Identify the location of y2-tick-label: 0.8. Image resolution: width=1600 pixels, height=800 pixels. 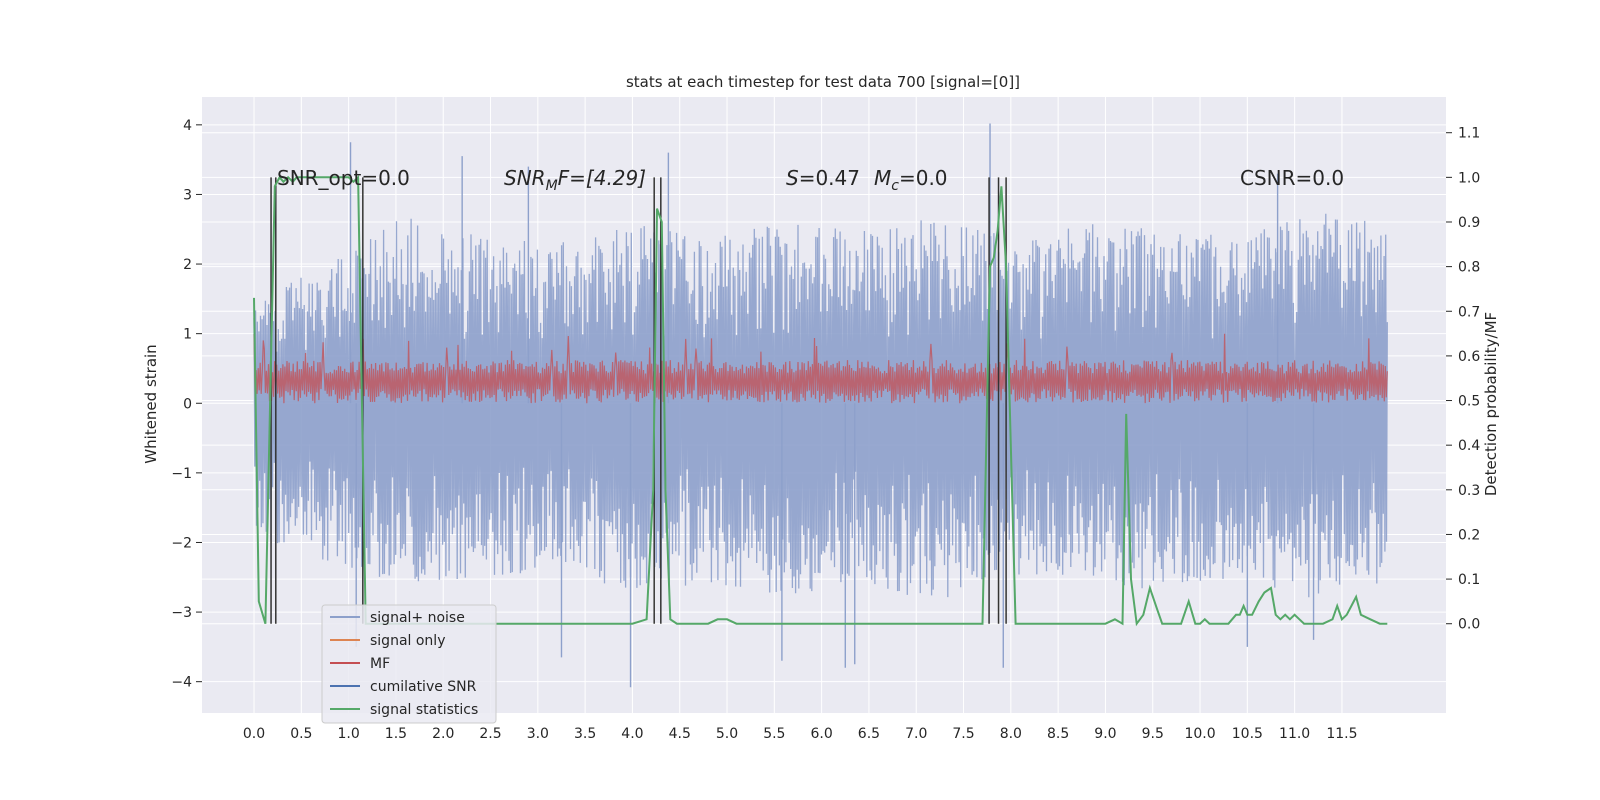
(1469, 268).